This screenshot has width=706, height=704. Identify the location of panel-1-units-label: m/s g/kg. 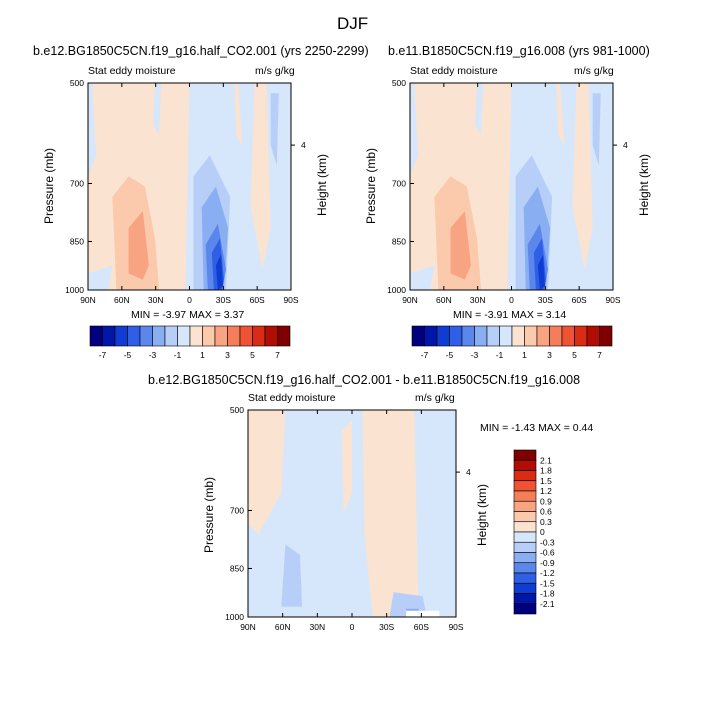
(275, 71).